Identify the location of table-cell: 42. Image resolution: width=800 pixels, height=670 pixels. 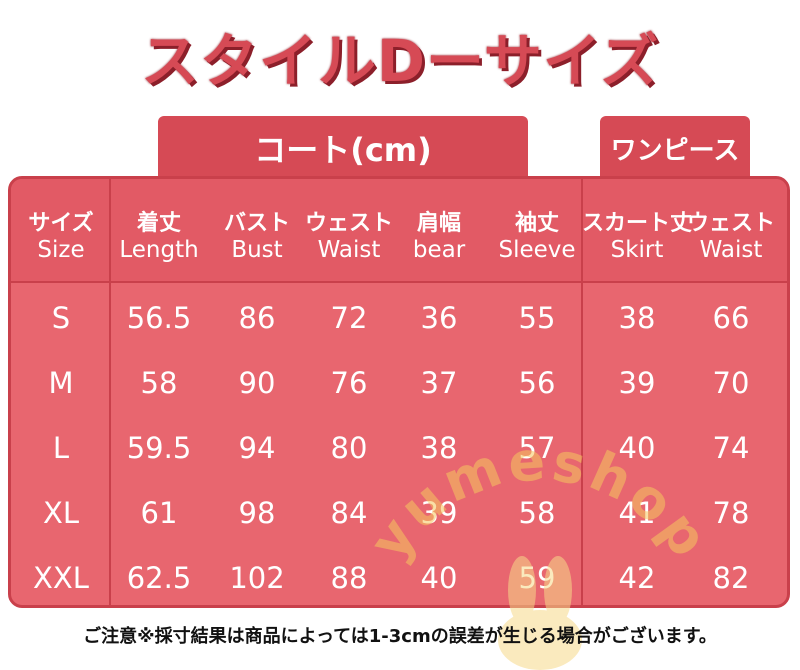
(637, 578).